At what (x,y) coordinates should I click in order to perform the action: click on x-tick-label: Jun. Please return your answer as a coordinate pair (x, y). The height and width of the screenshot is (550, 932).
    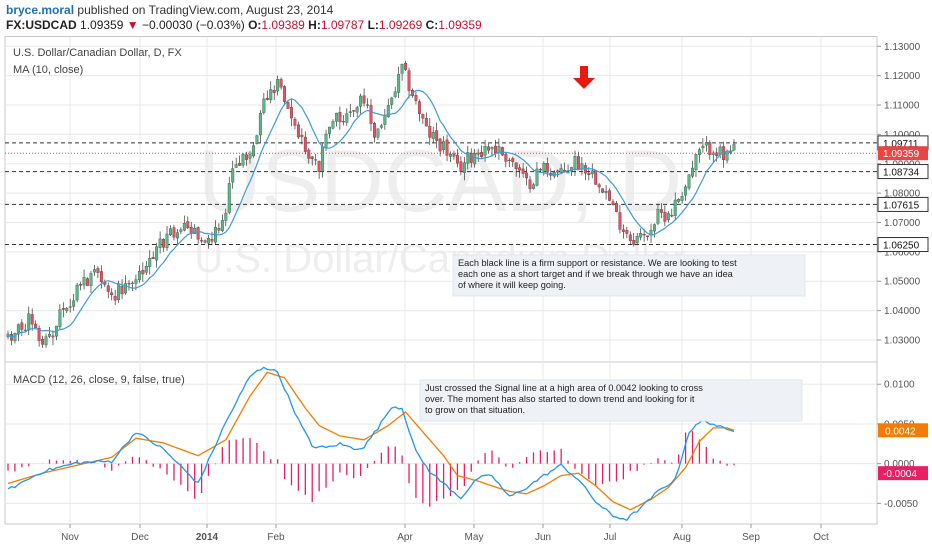
    Looking at the image, I should click on (543, 537).